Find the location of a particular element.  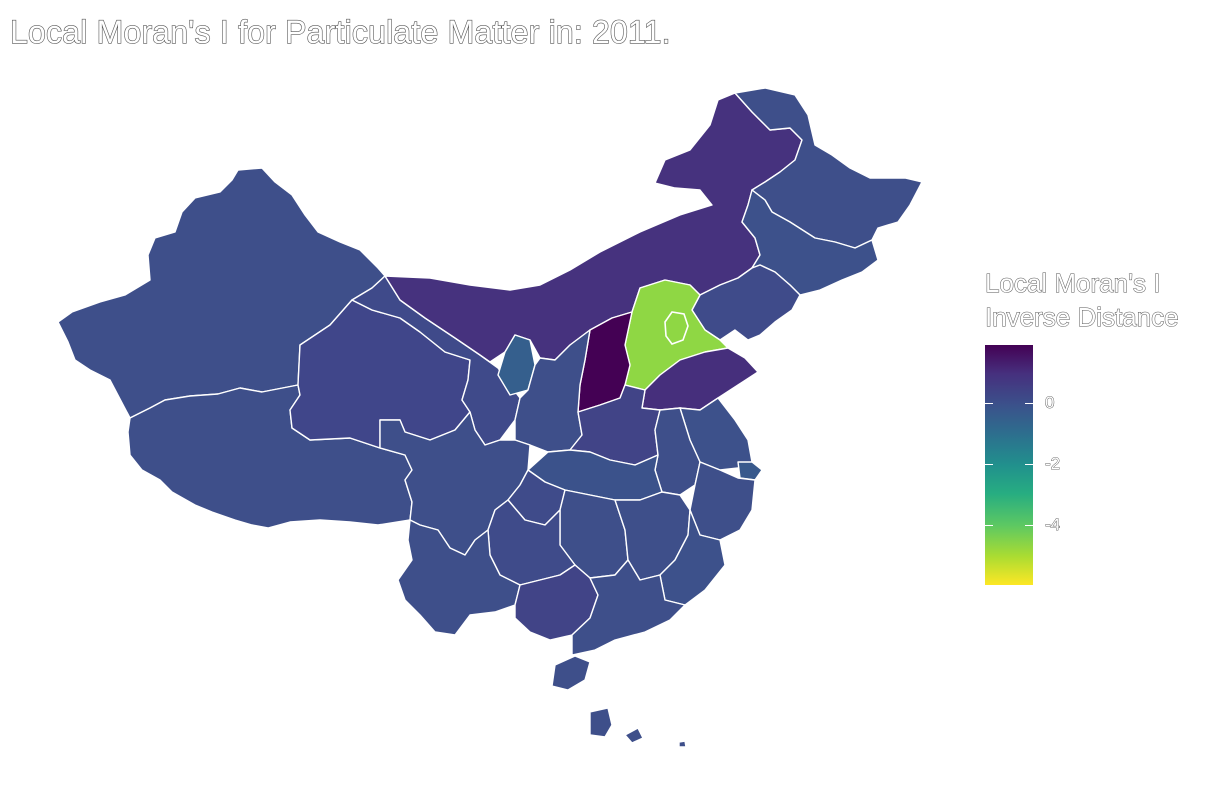

region-hainan is located at coordinates (571, 673).